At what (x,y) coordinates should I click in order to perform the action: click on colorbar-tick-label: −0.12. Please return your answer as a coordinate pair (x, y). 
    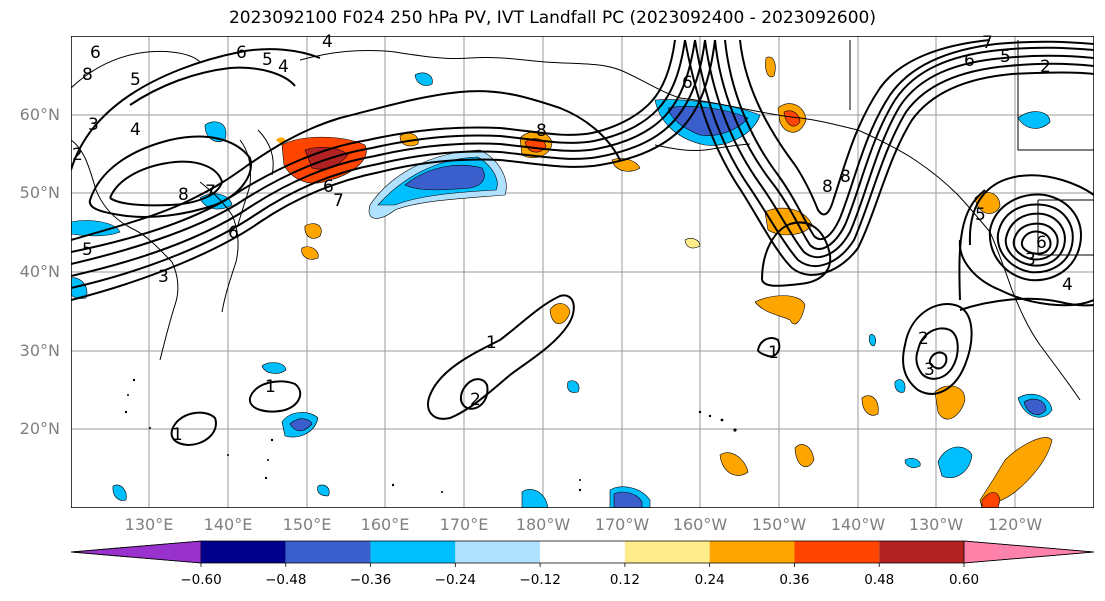
    Looking at the image, I should click on (540, 580).